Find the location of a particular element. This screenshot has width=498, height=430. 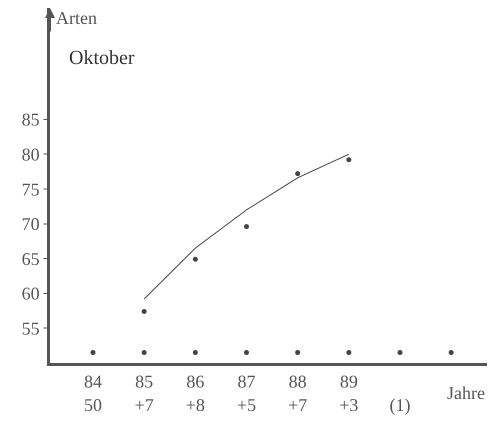

x-tick-label: 88 +7 is located at coordinates (298, 393).